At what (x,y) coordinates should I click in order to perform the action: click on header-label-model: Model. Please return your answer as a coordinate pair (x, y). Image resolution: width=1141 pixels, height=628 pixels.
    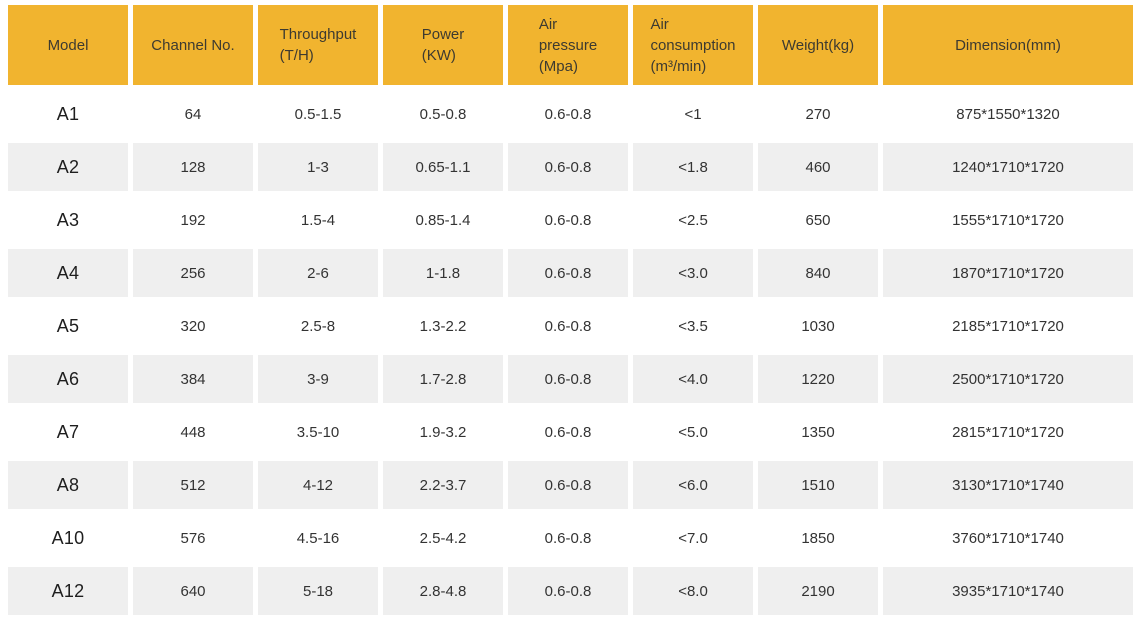
    Looking at the image, I should click on (68, 45).